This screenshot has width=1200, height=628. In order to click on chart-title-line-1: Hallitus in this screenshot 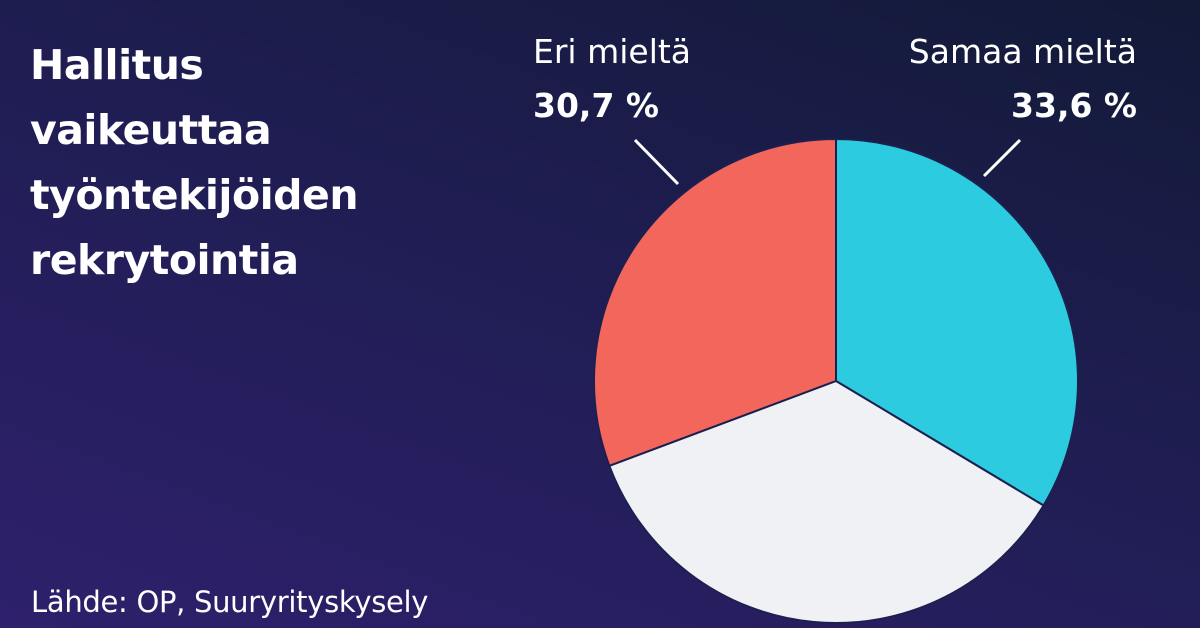, I will do `click(117, 65)`.